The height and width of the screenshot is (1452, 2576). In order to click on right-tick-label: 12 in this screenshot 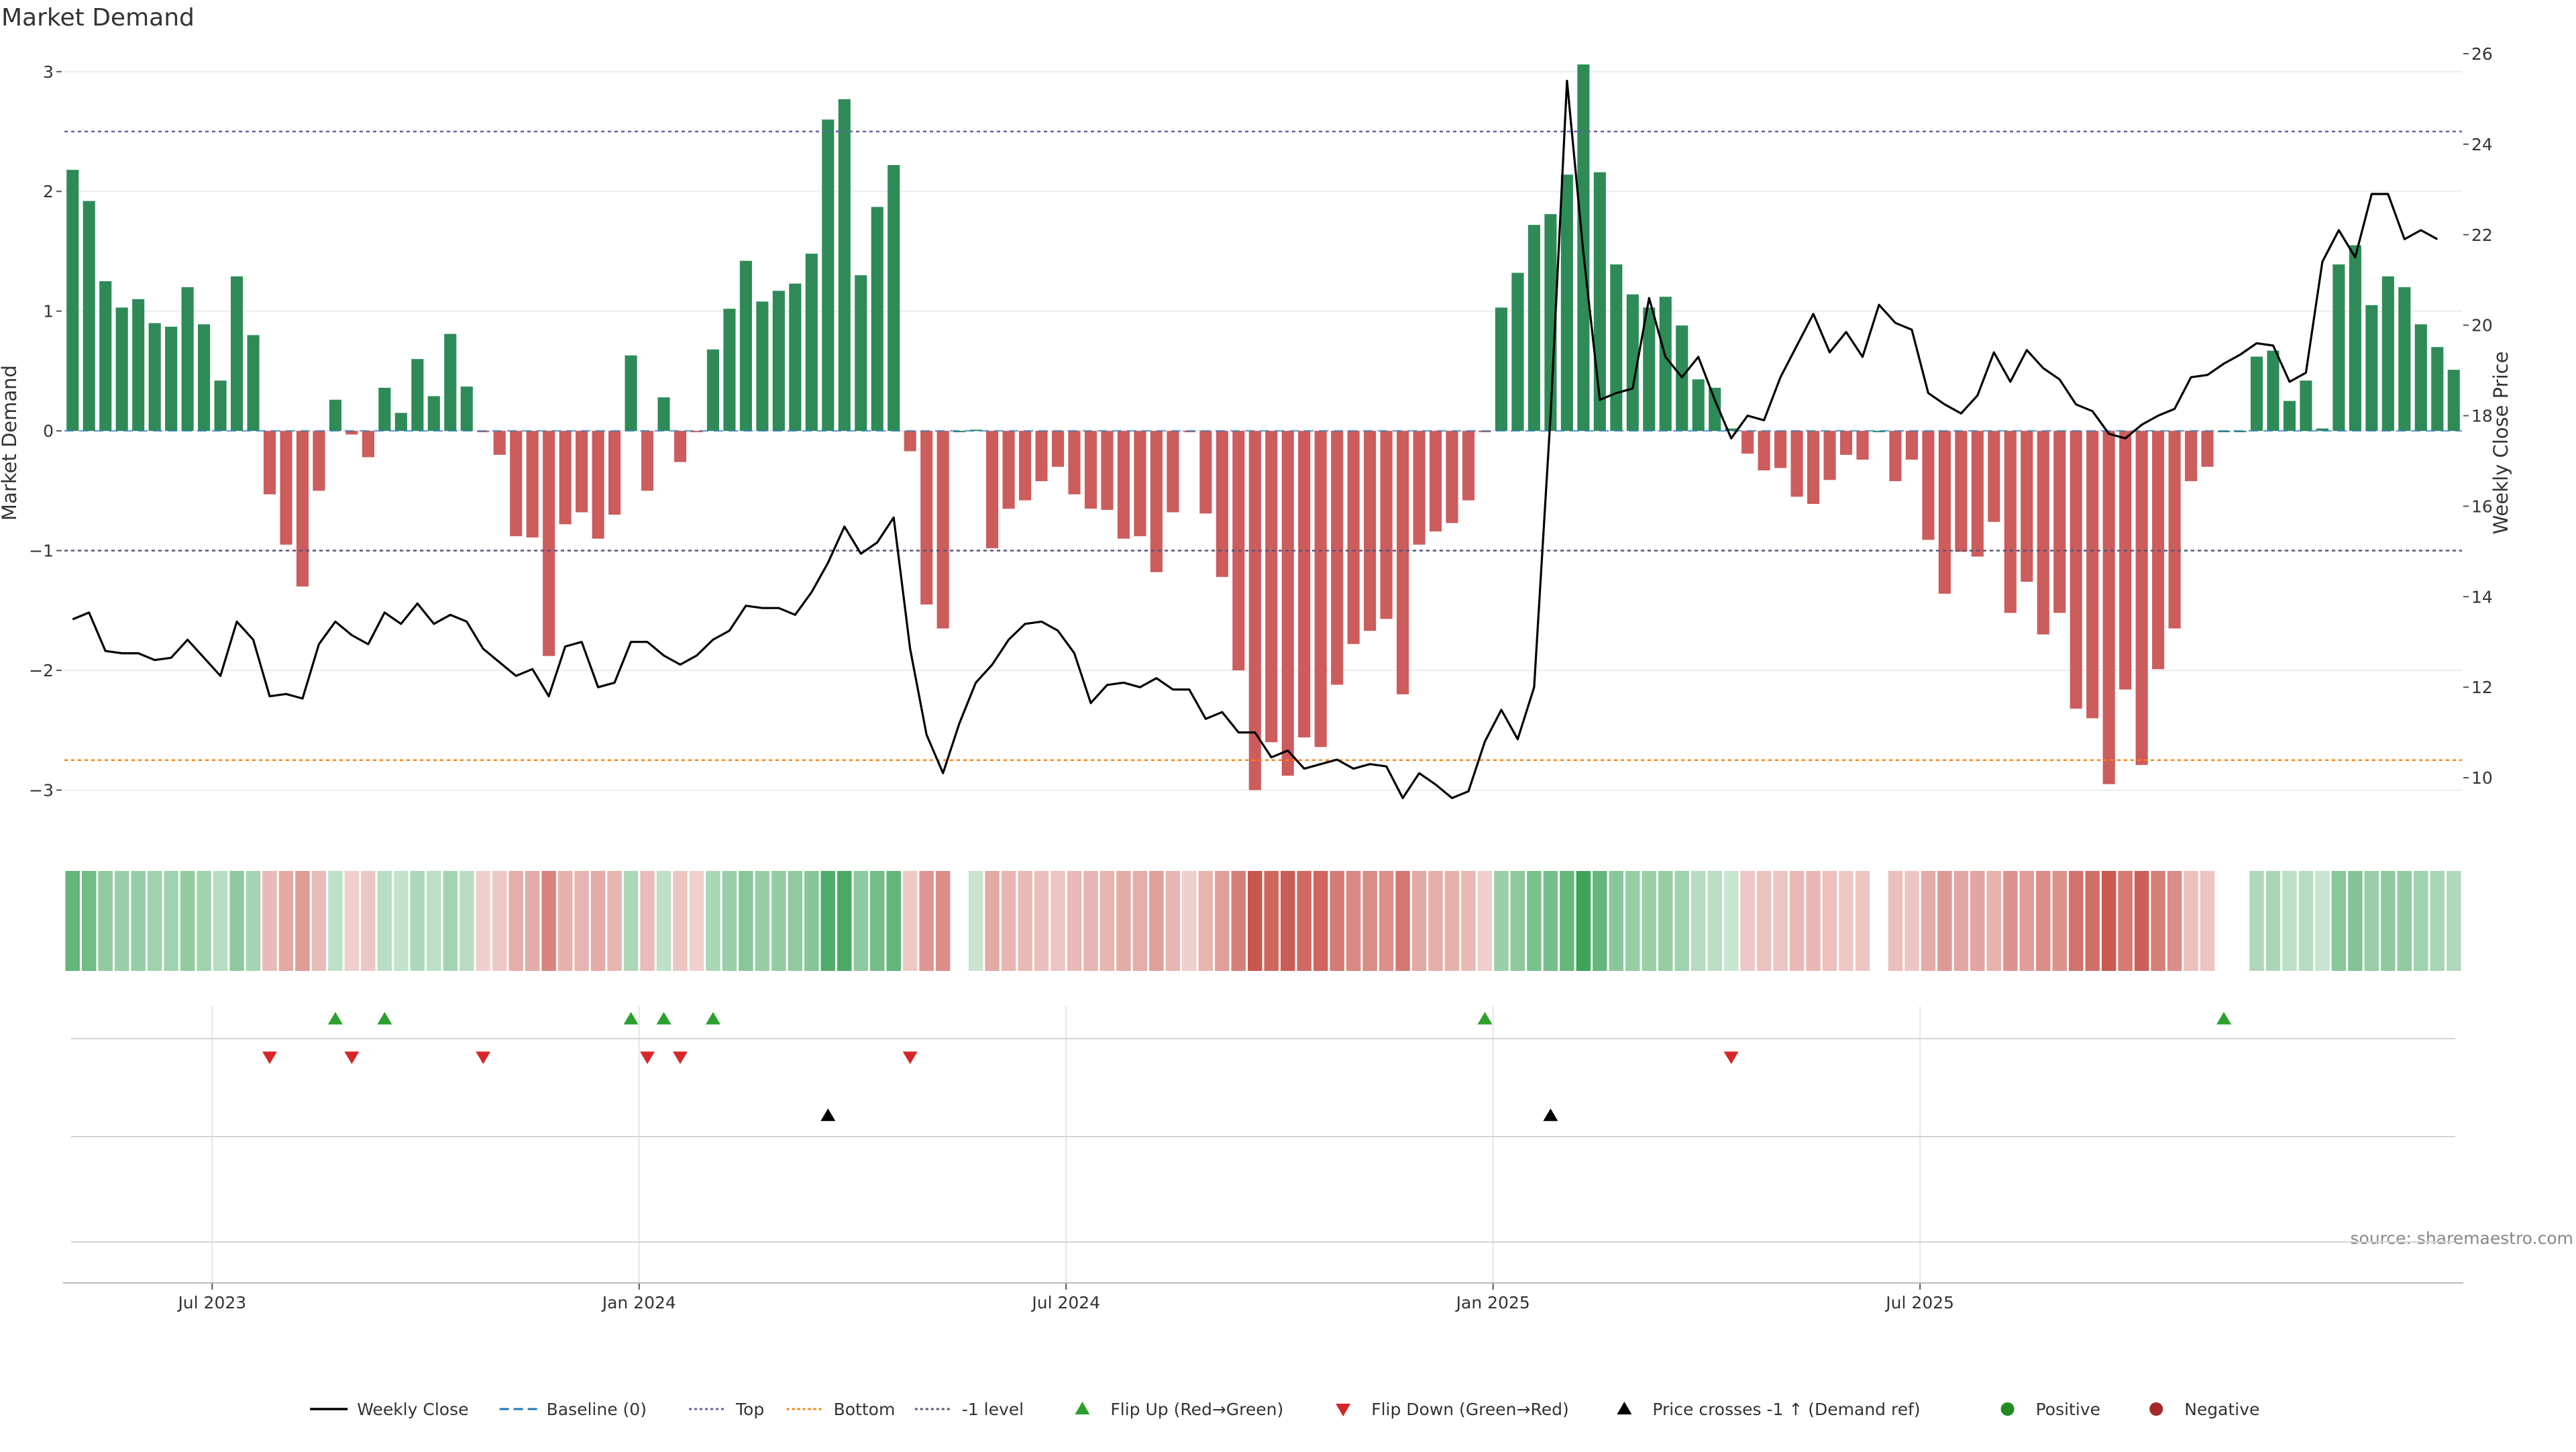, I will do `click(2482, 688)`.